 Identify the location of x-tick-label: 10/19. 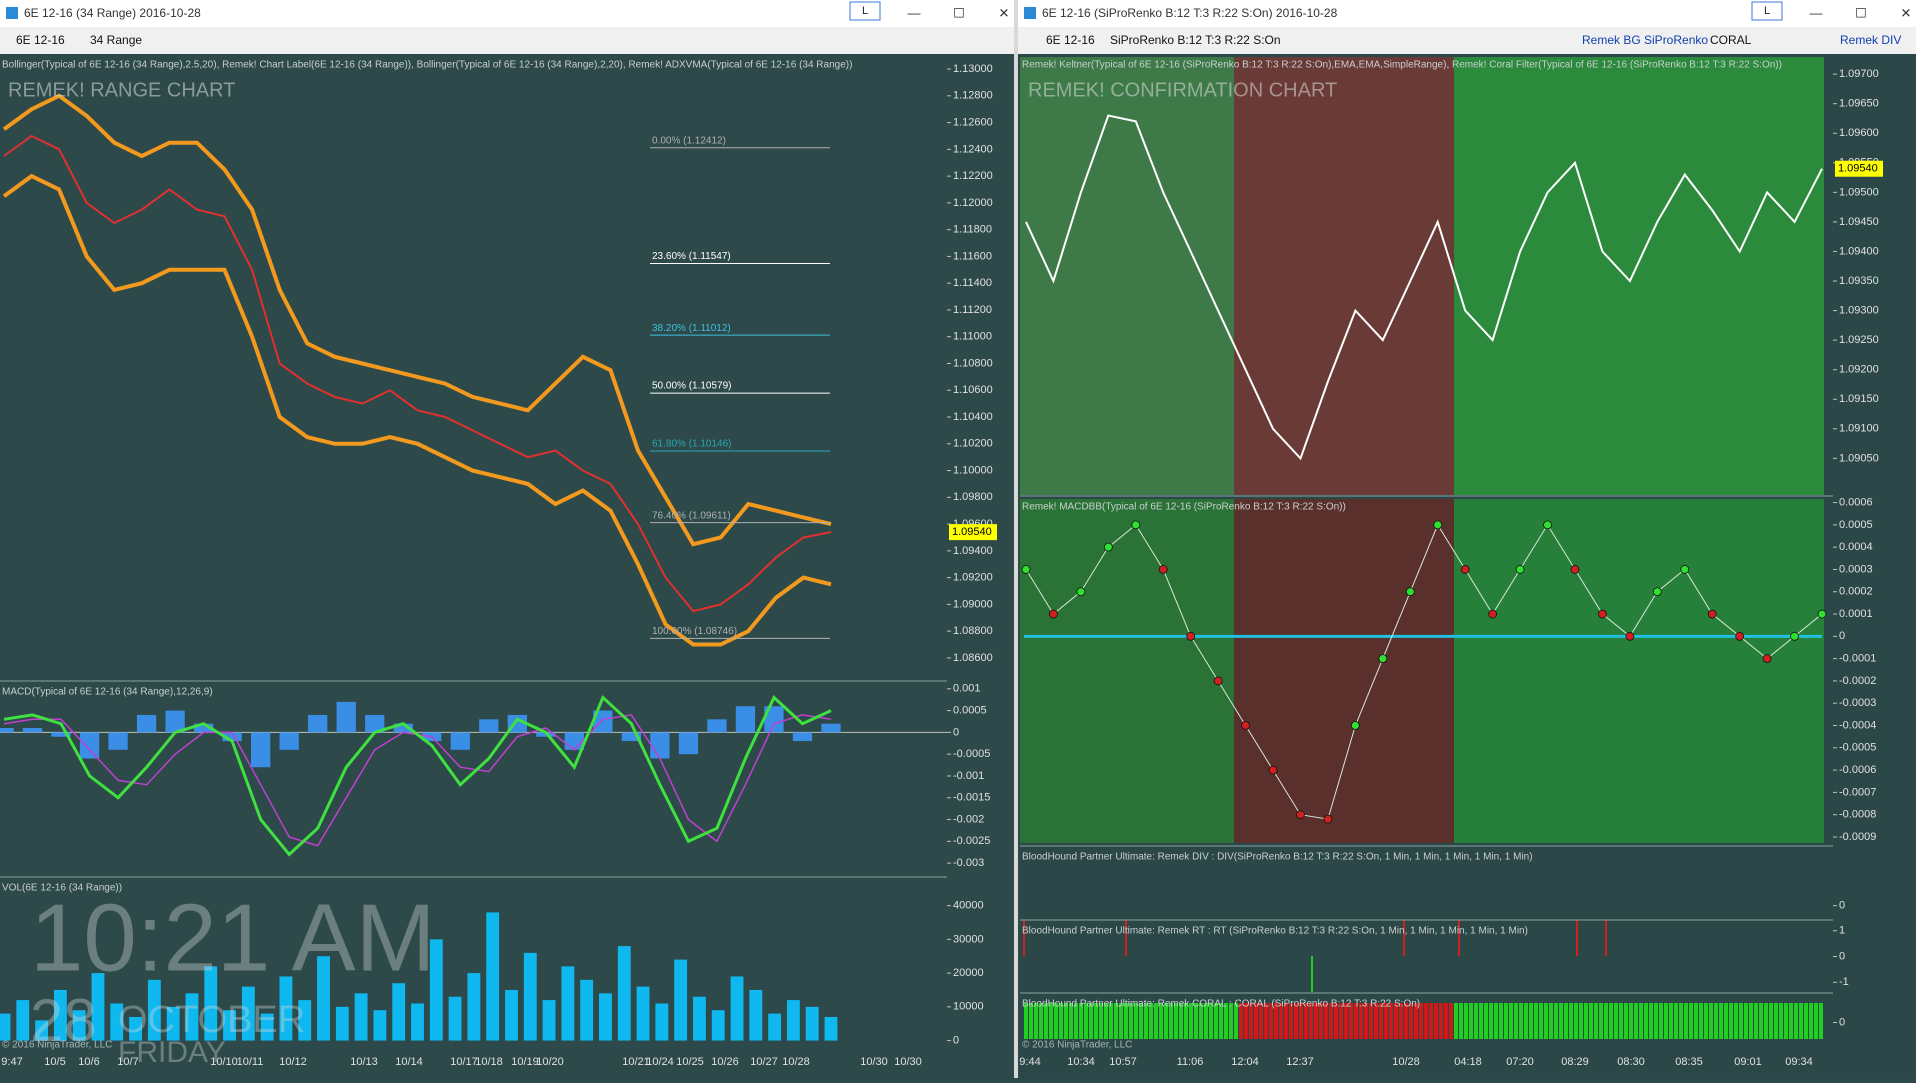
(525, 1062).